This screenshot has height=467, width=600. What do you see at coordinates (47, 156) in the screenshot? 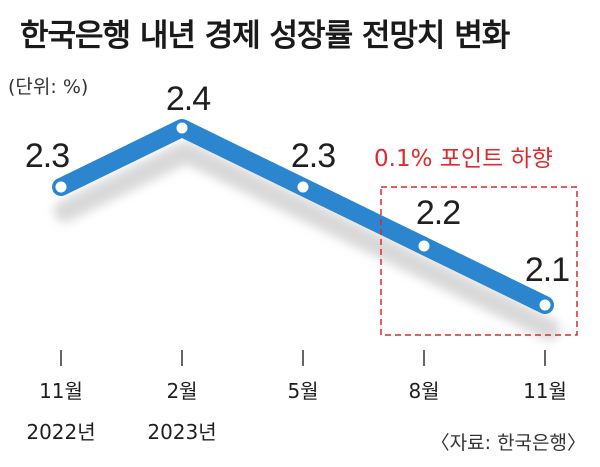
I see `value-label-0: 2.3` at bounding box center [47, 156].